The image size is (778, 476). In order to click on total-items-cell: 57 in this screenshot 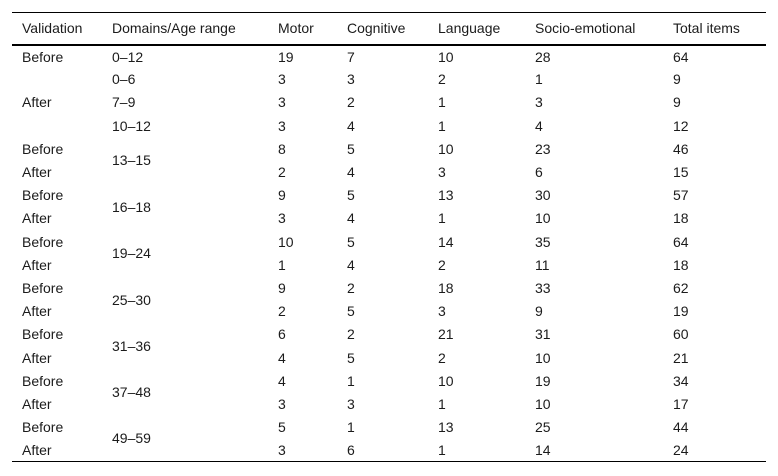, I will do `click(681, 195)`.